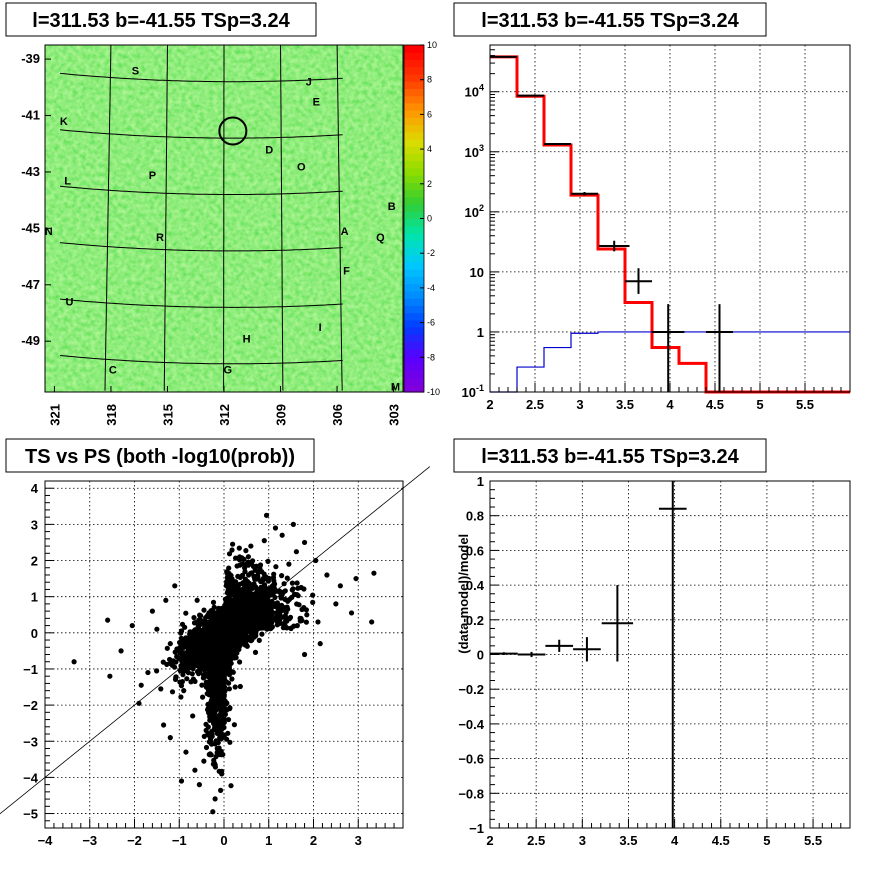  Describe the element at coordinates (337, 415) in the screenshot. I see `skymap-x-tick-label: 306` at that location.